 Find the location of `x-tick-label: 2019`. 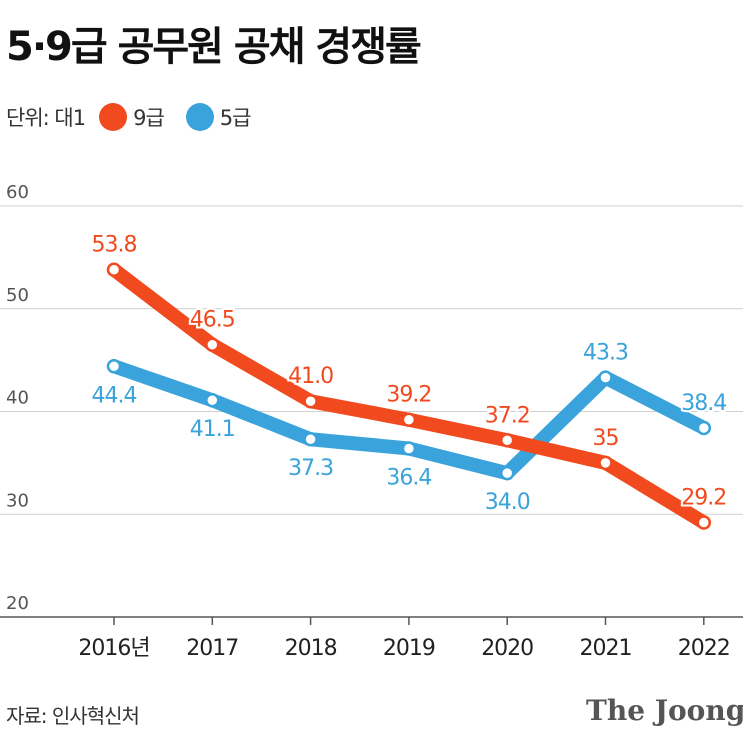

x-tick-label: 2019 is located at coordinates (409, 648).